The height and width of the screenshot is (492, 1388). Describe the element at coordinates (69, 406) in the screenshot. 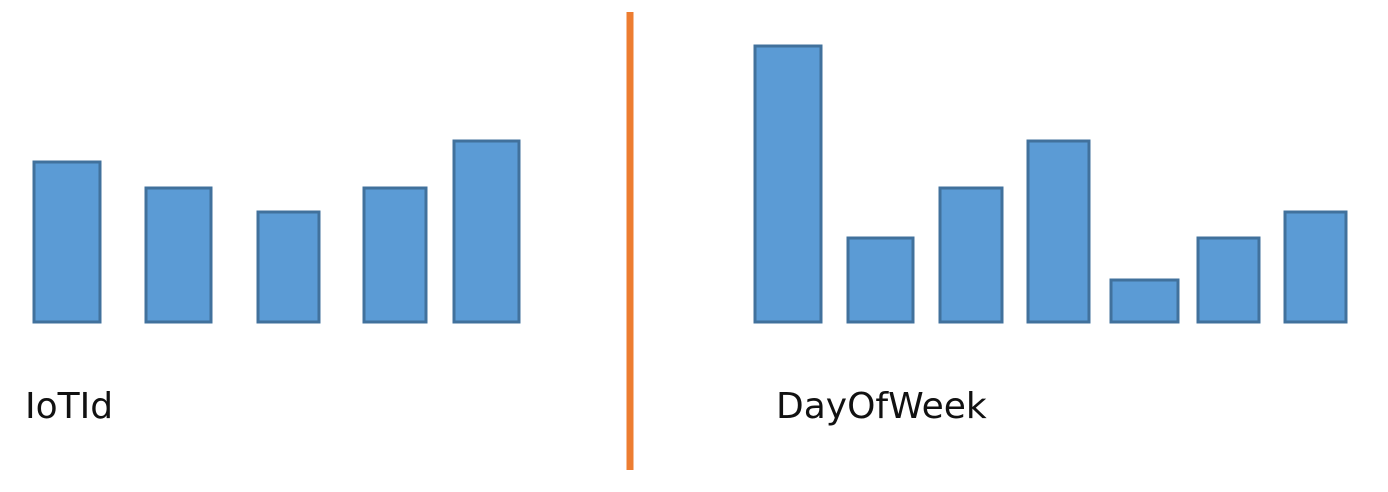

I see `chart-label-iotid: IoTId` at that location.